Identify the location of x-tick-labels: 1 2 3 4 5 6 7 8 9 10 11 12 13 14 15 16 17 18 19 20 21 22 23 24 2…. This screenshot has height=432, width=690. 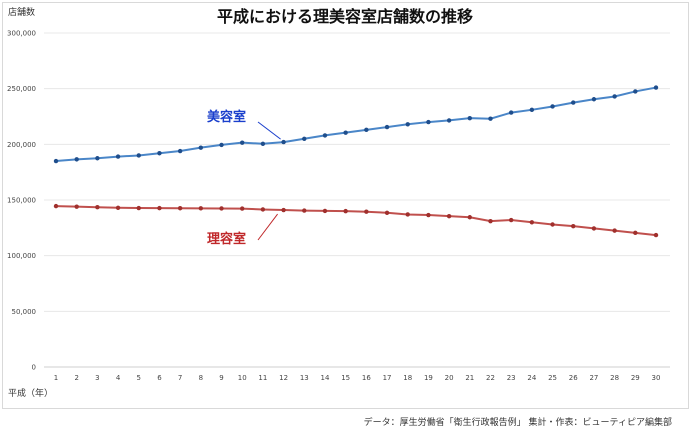
(357, 378).